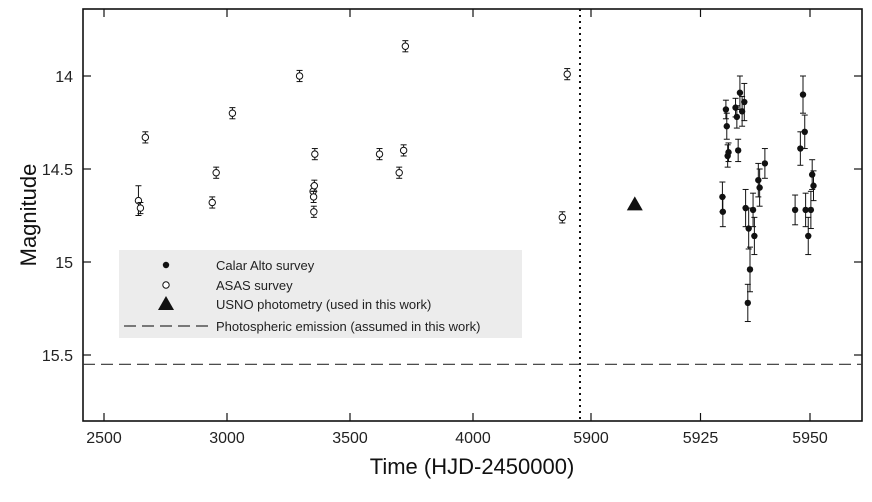 This screenshot has width=872, height=502. I want to click on legend-marker-calar-alto, so click(166, 265).